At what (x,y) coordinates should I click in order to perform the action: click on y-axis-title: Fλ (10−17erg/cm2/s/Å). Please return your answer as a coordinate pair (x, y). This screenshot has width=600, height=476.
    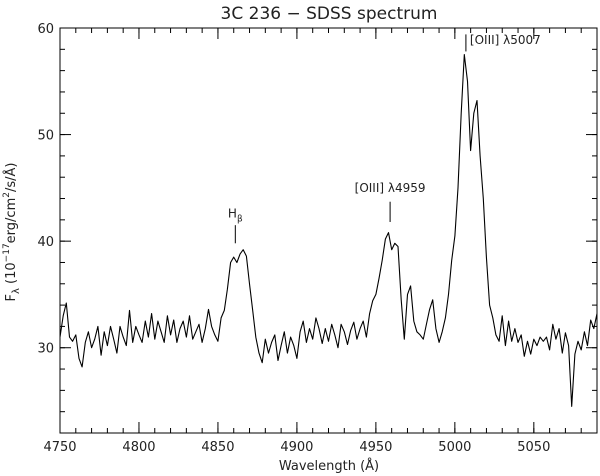
    Looking at the image, I should click on (12, 232).